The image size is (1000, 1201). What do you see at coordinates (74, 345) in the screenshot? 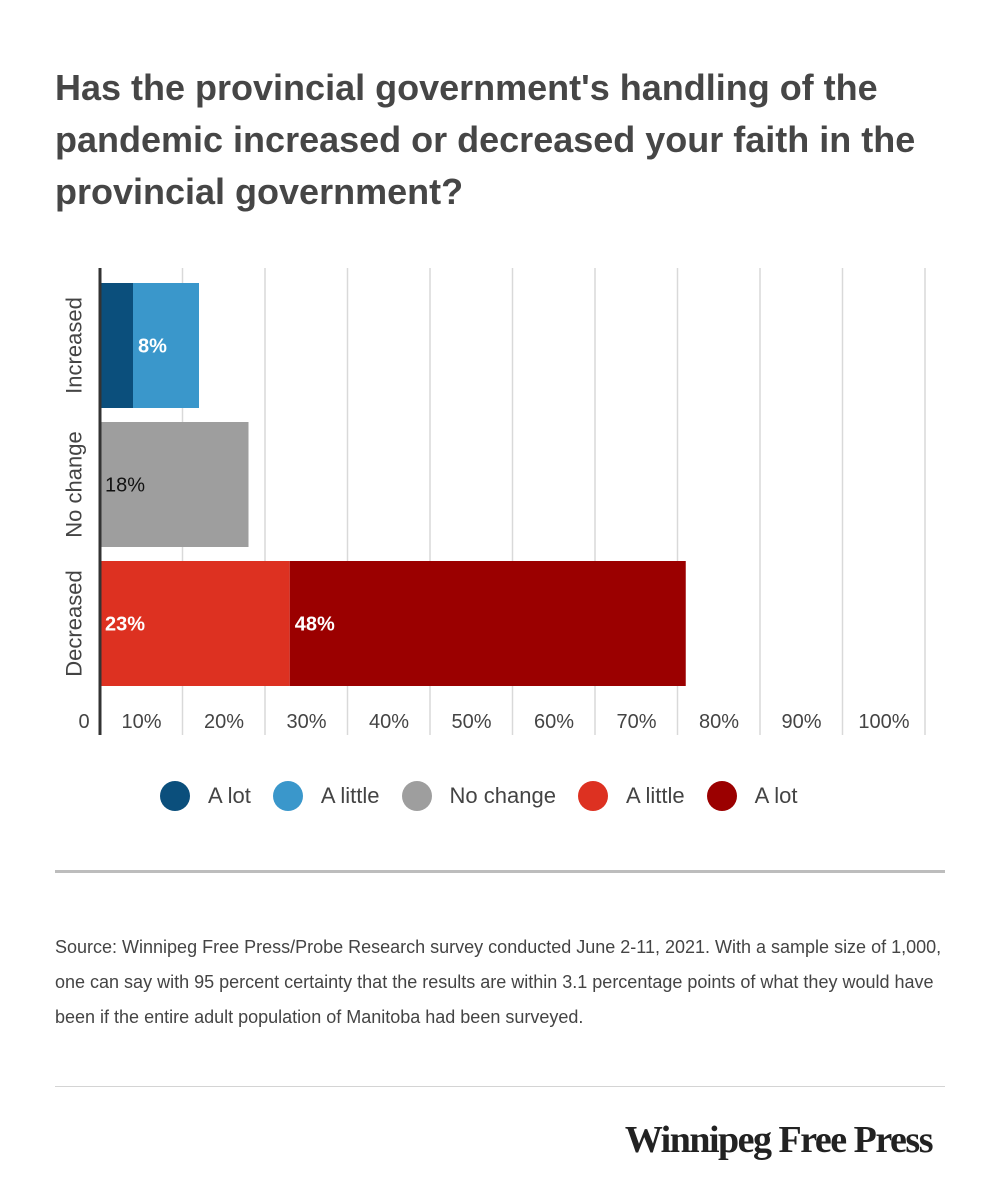
I see `category-label: Increased` at bounding box center [74, 345].